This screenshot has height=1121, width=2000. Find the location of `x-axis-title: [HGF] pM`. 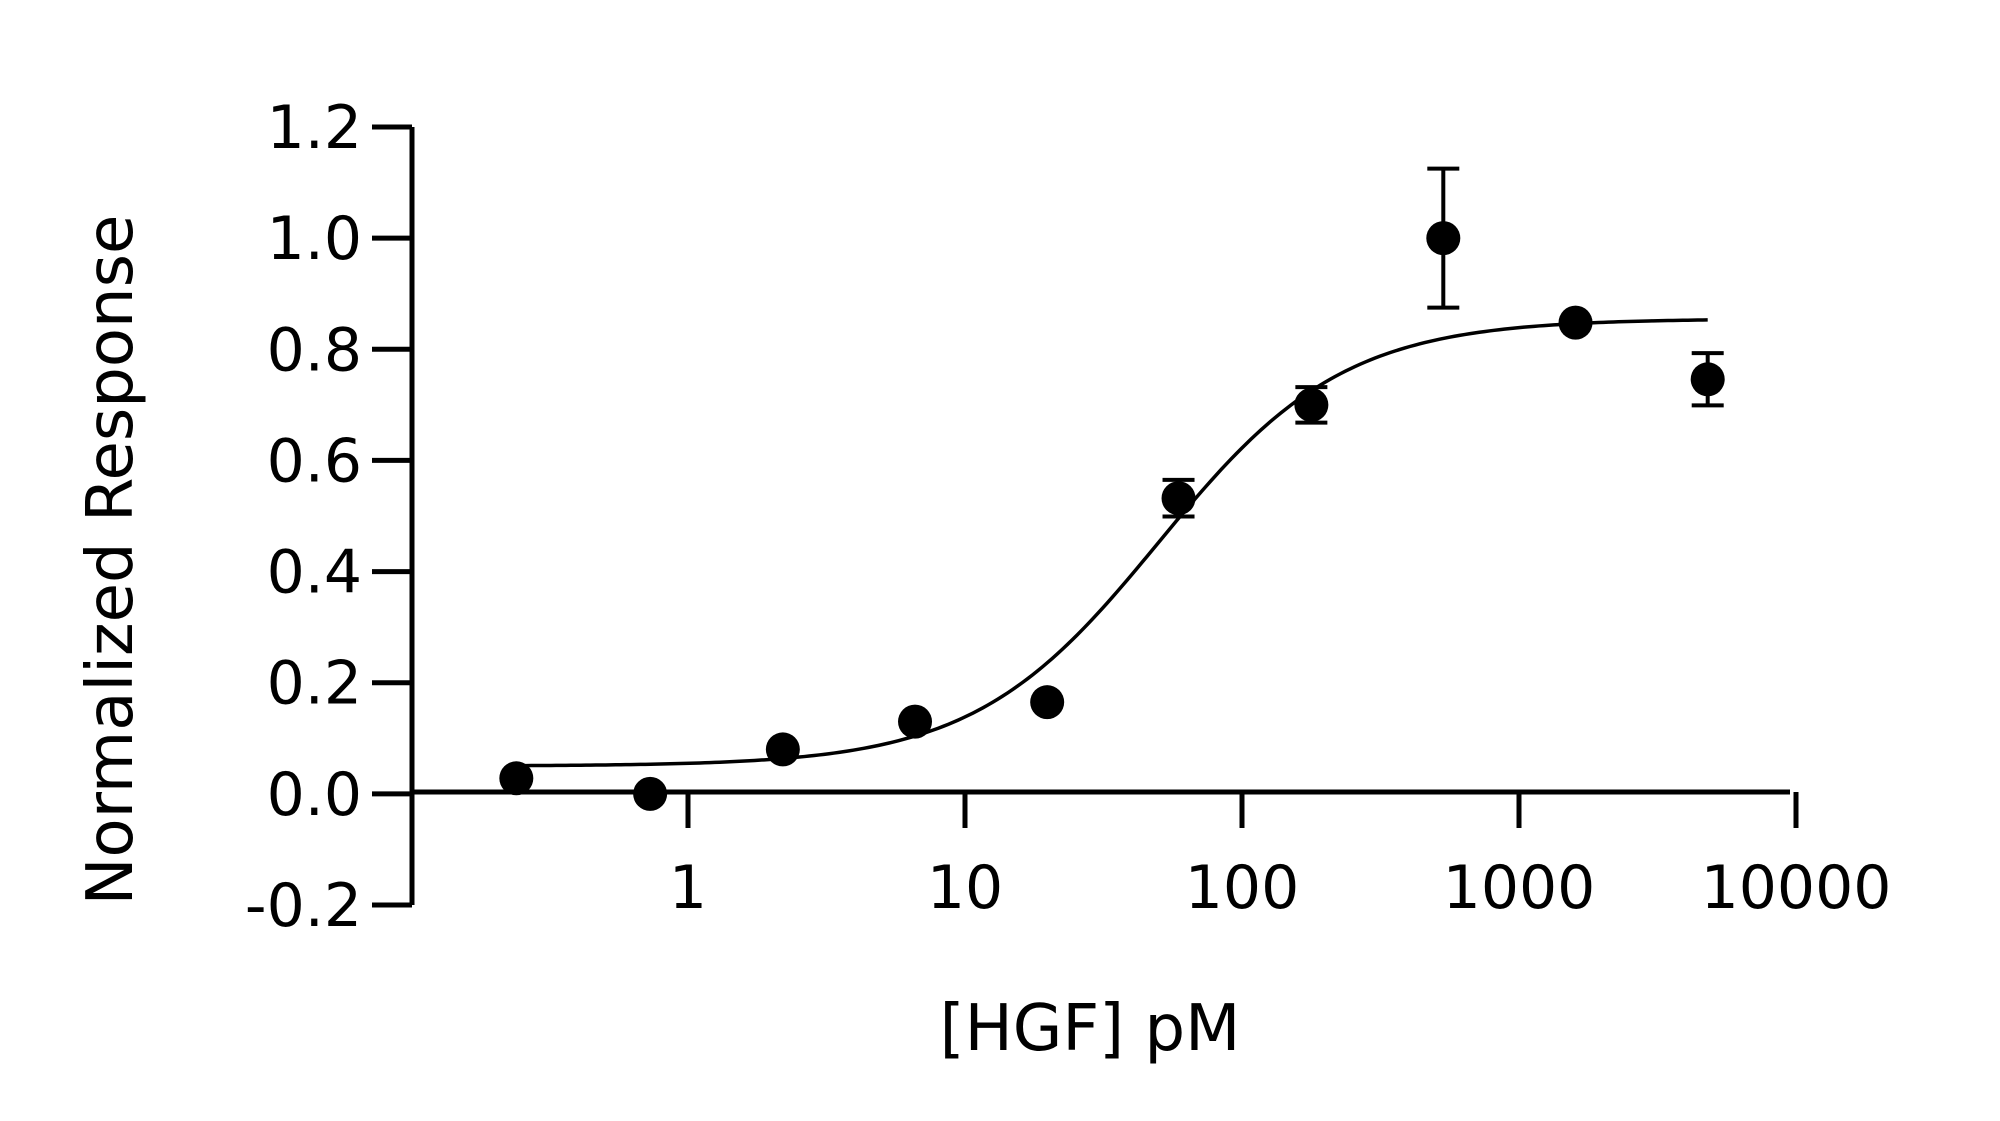

x-axis-title: [HGF] pM is located at coordinates (1090, 1029).